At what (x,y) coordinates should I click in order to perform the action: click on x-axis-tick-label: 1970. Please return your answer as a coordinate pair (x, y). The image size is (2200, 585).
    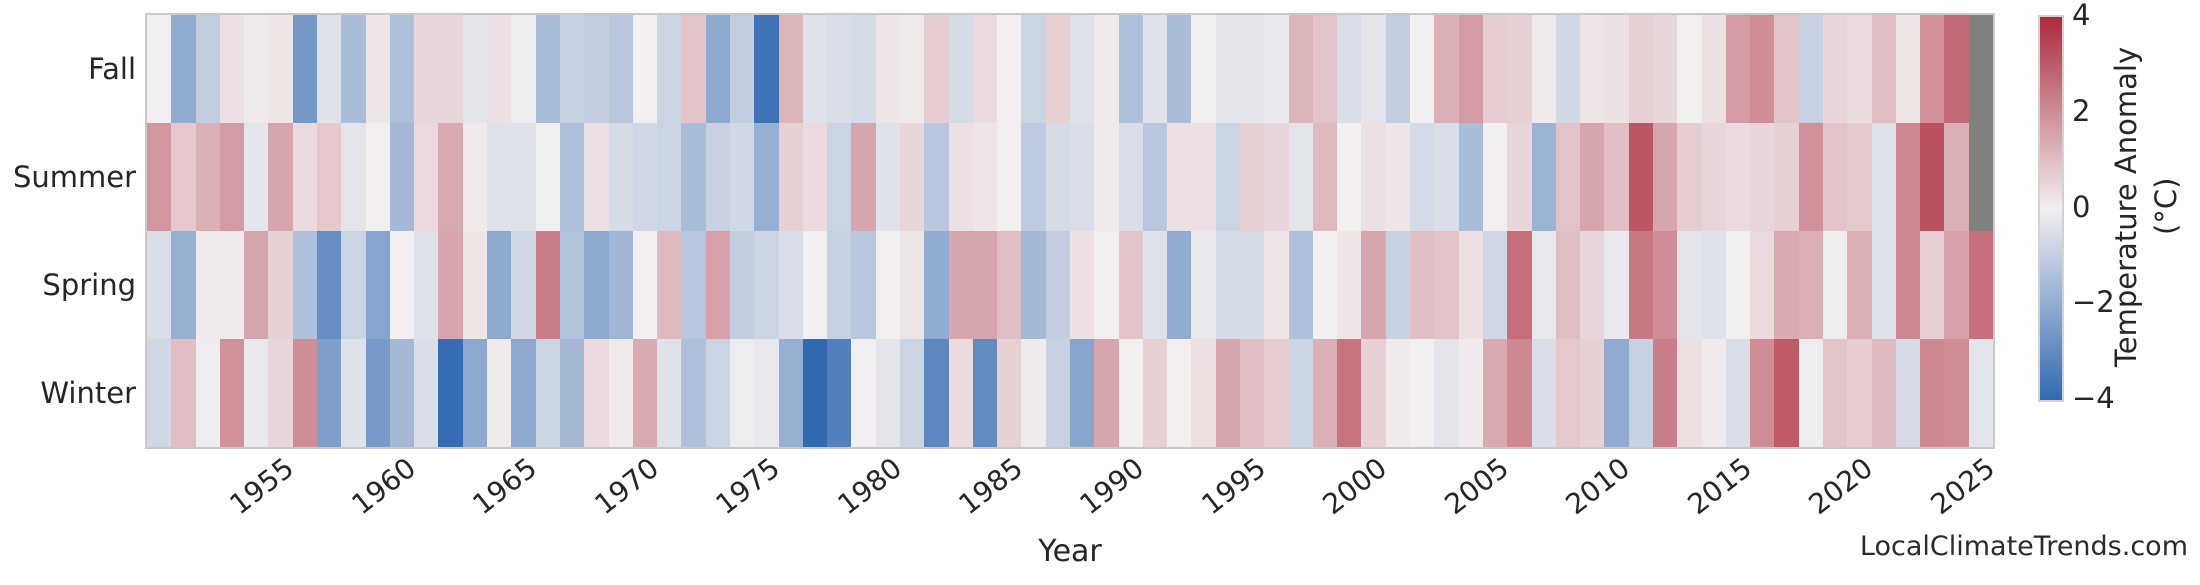
    Looking at the image, I should click on (626, 486).